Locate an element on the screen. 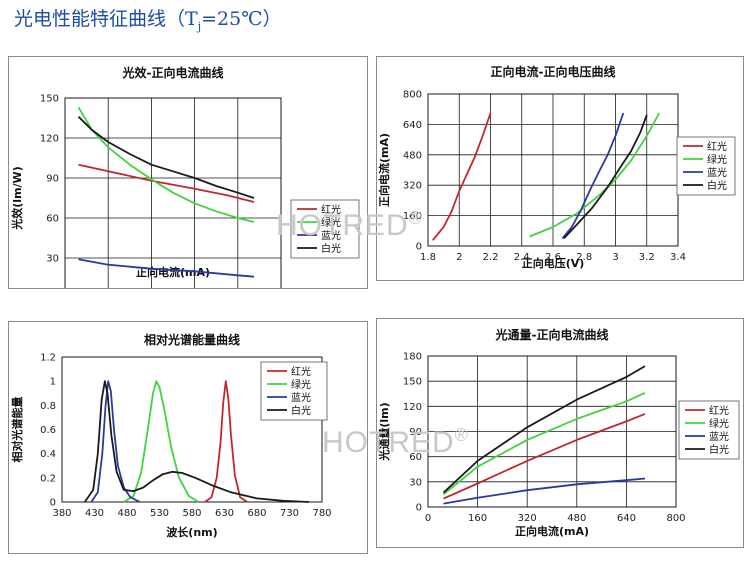  y-axis-label: 相对光谱能量 is located at coordinates (17, 430).